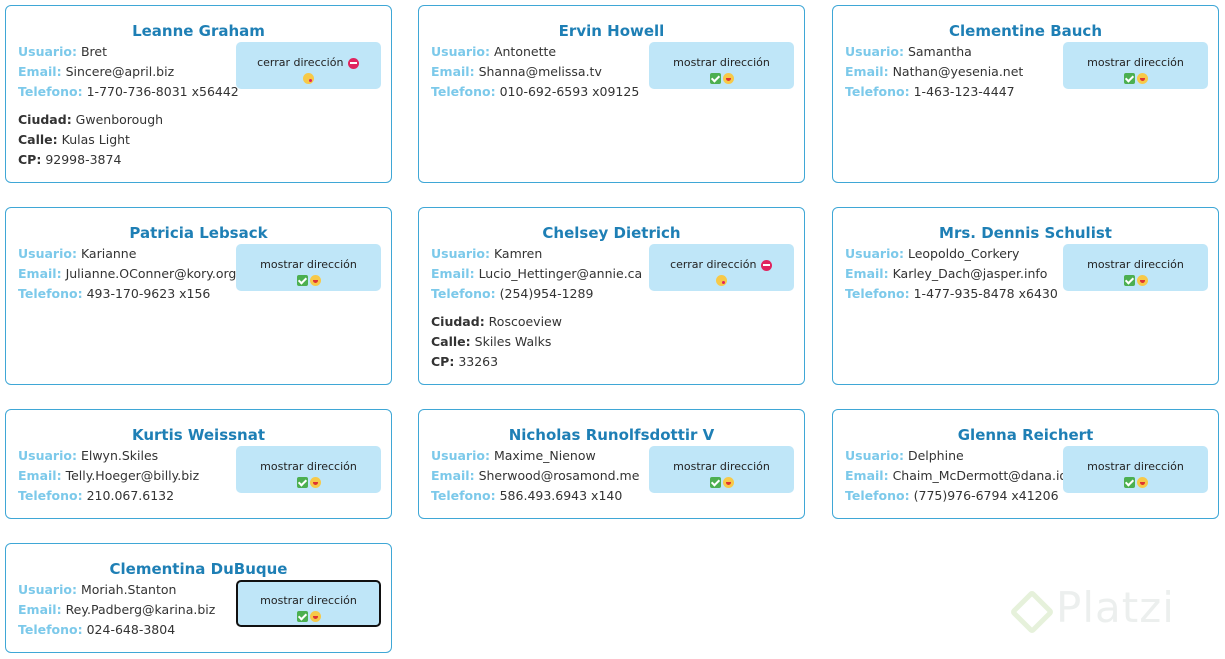 This screenshot has width=1225, height=659. What do you see at coordinates (540, 71) in the screenshot?
I see `email-field-value: Shanna@melissa.tv` at bounding box center [540, 71].